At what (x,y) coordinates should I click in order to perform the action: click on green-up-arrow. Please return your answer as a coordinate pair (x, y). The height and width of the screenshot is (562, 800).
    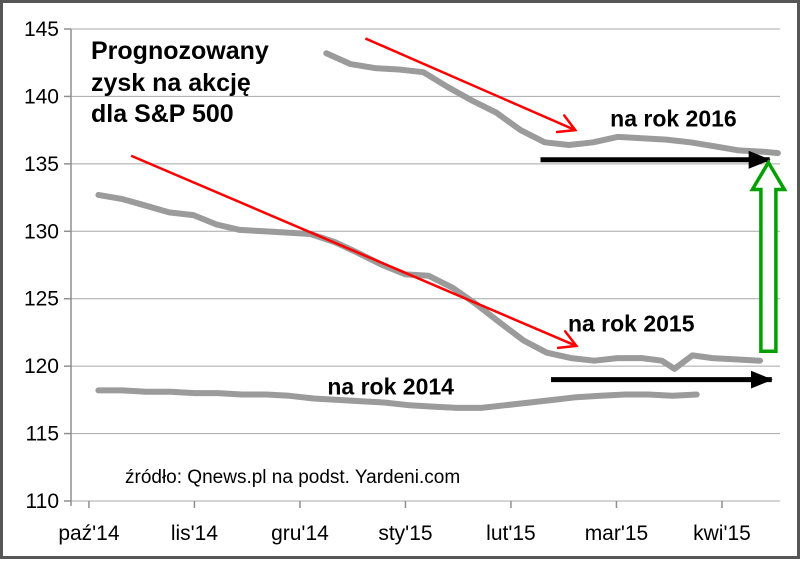
    Looking at the image, I should click on (768, 256).